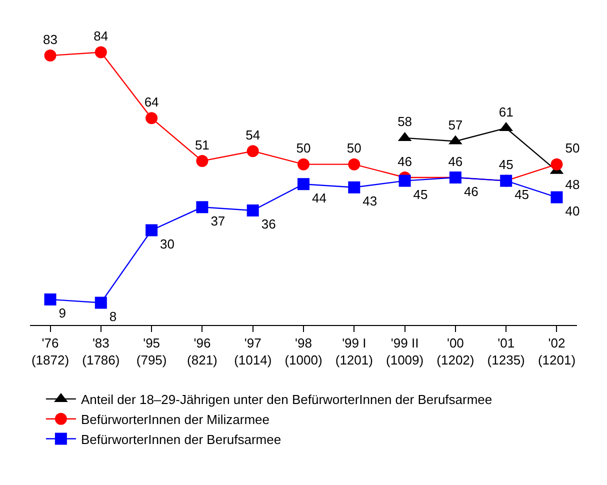 This screenshot has width=607, height=485. Describe the element at coordinates (370, 201) in the screenshot. I see `data-label: 43` at that location.